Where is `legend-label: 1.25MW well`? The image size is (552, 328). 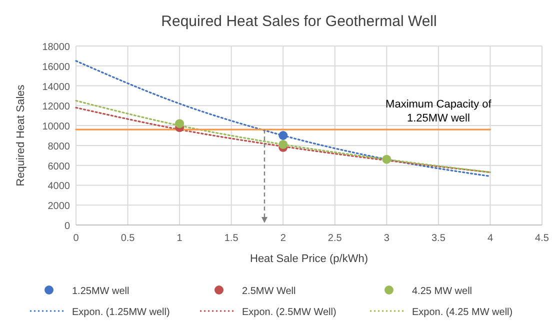 legend-label: 1.25MW well is located at coordinates (101, 291).